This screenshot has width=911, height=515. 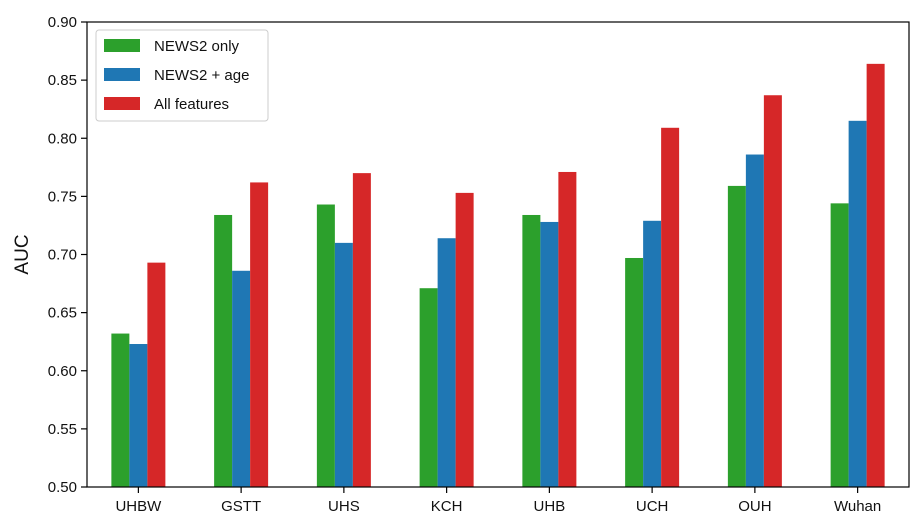 I want to click on y-tick-label: 0.55, so click(x=62, y=429).